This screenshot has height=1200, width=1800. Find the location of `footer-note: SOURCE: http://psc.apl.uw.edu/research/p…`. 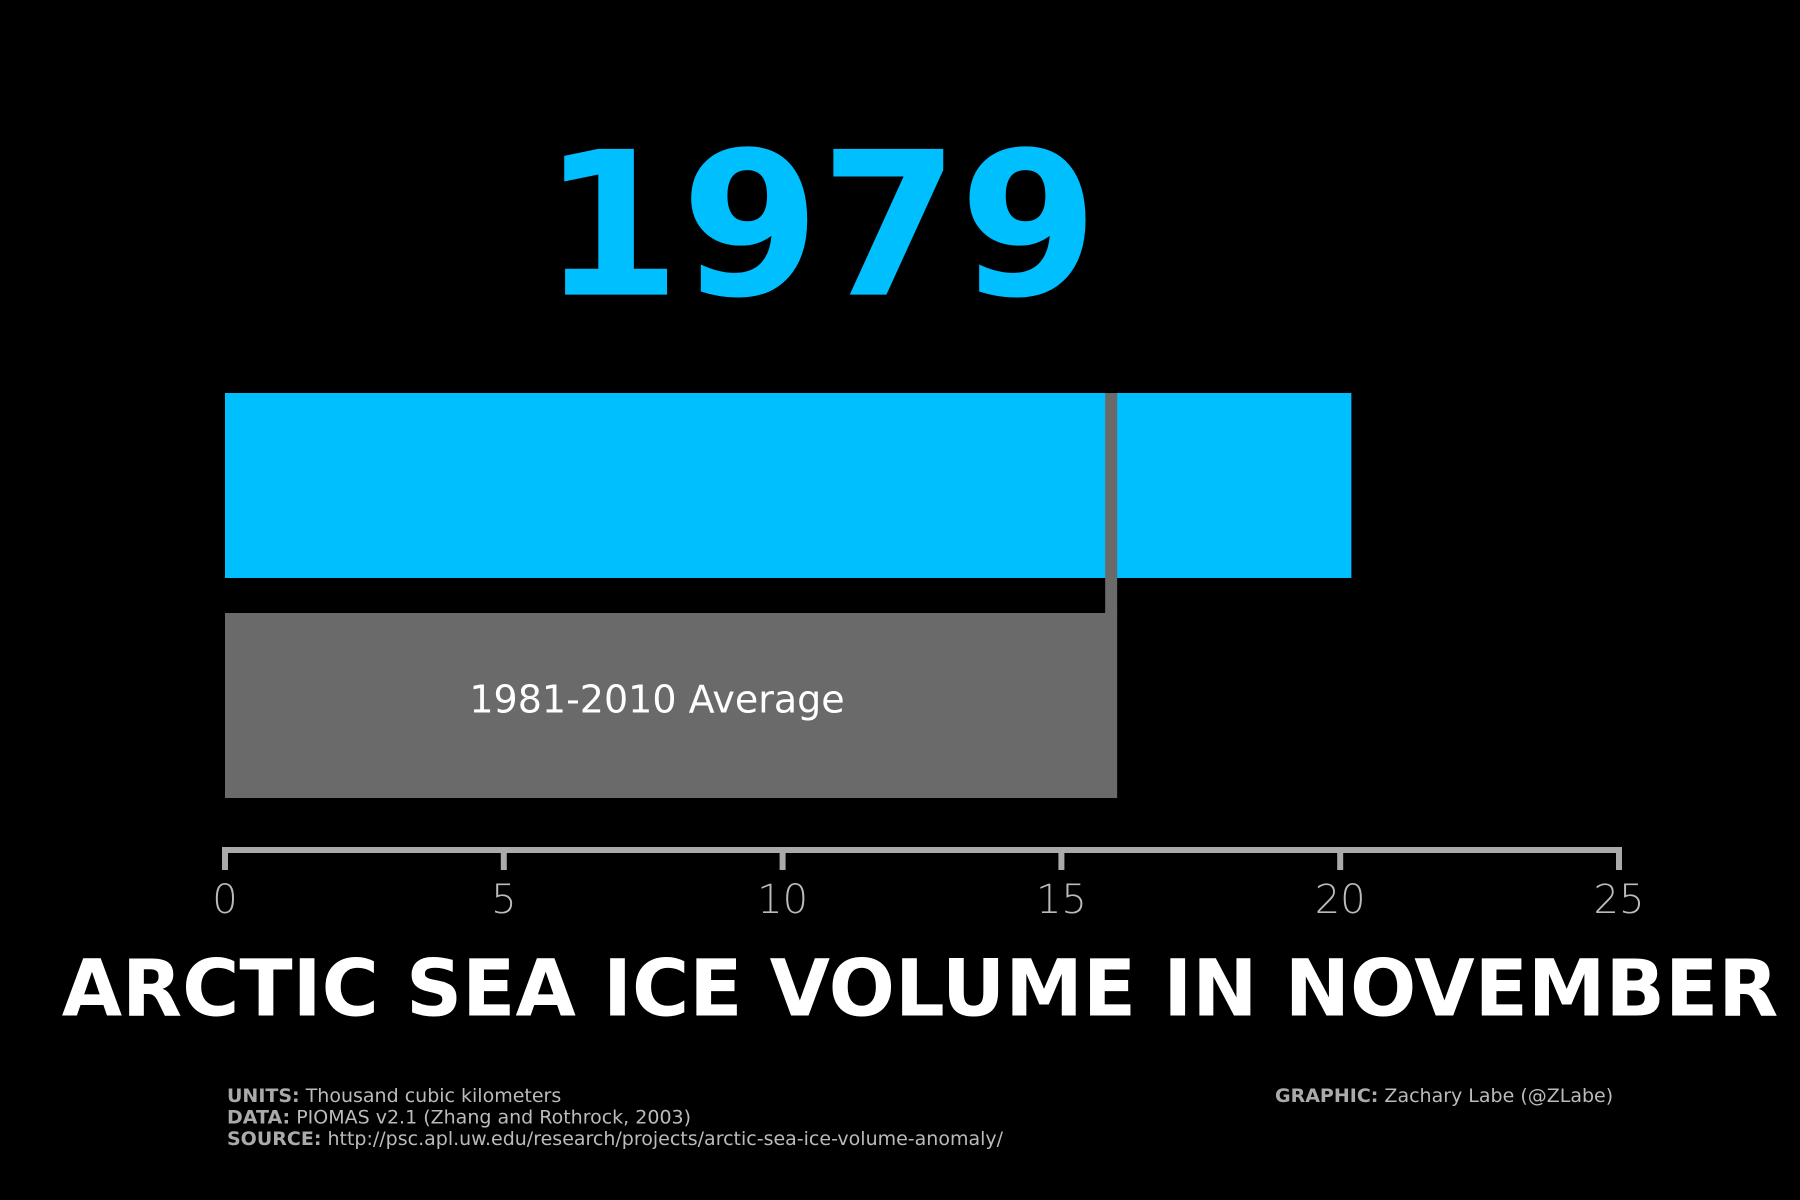

footer-note: SOURCE: http://psc.apl.uw.edu/research/p… is located at coordinates (615, 1139).